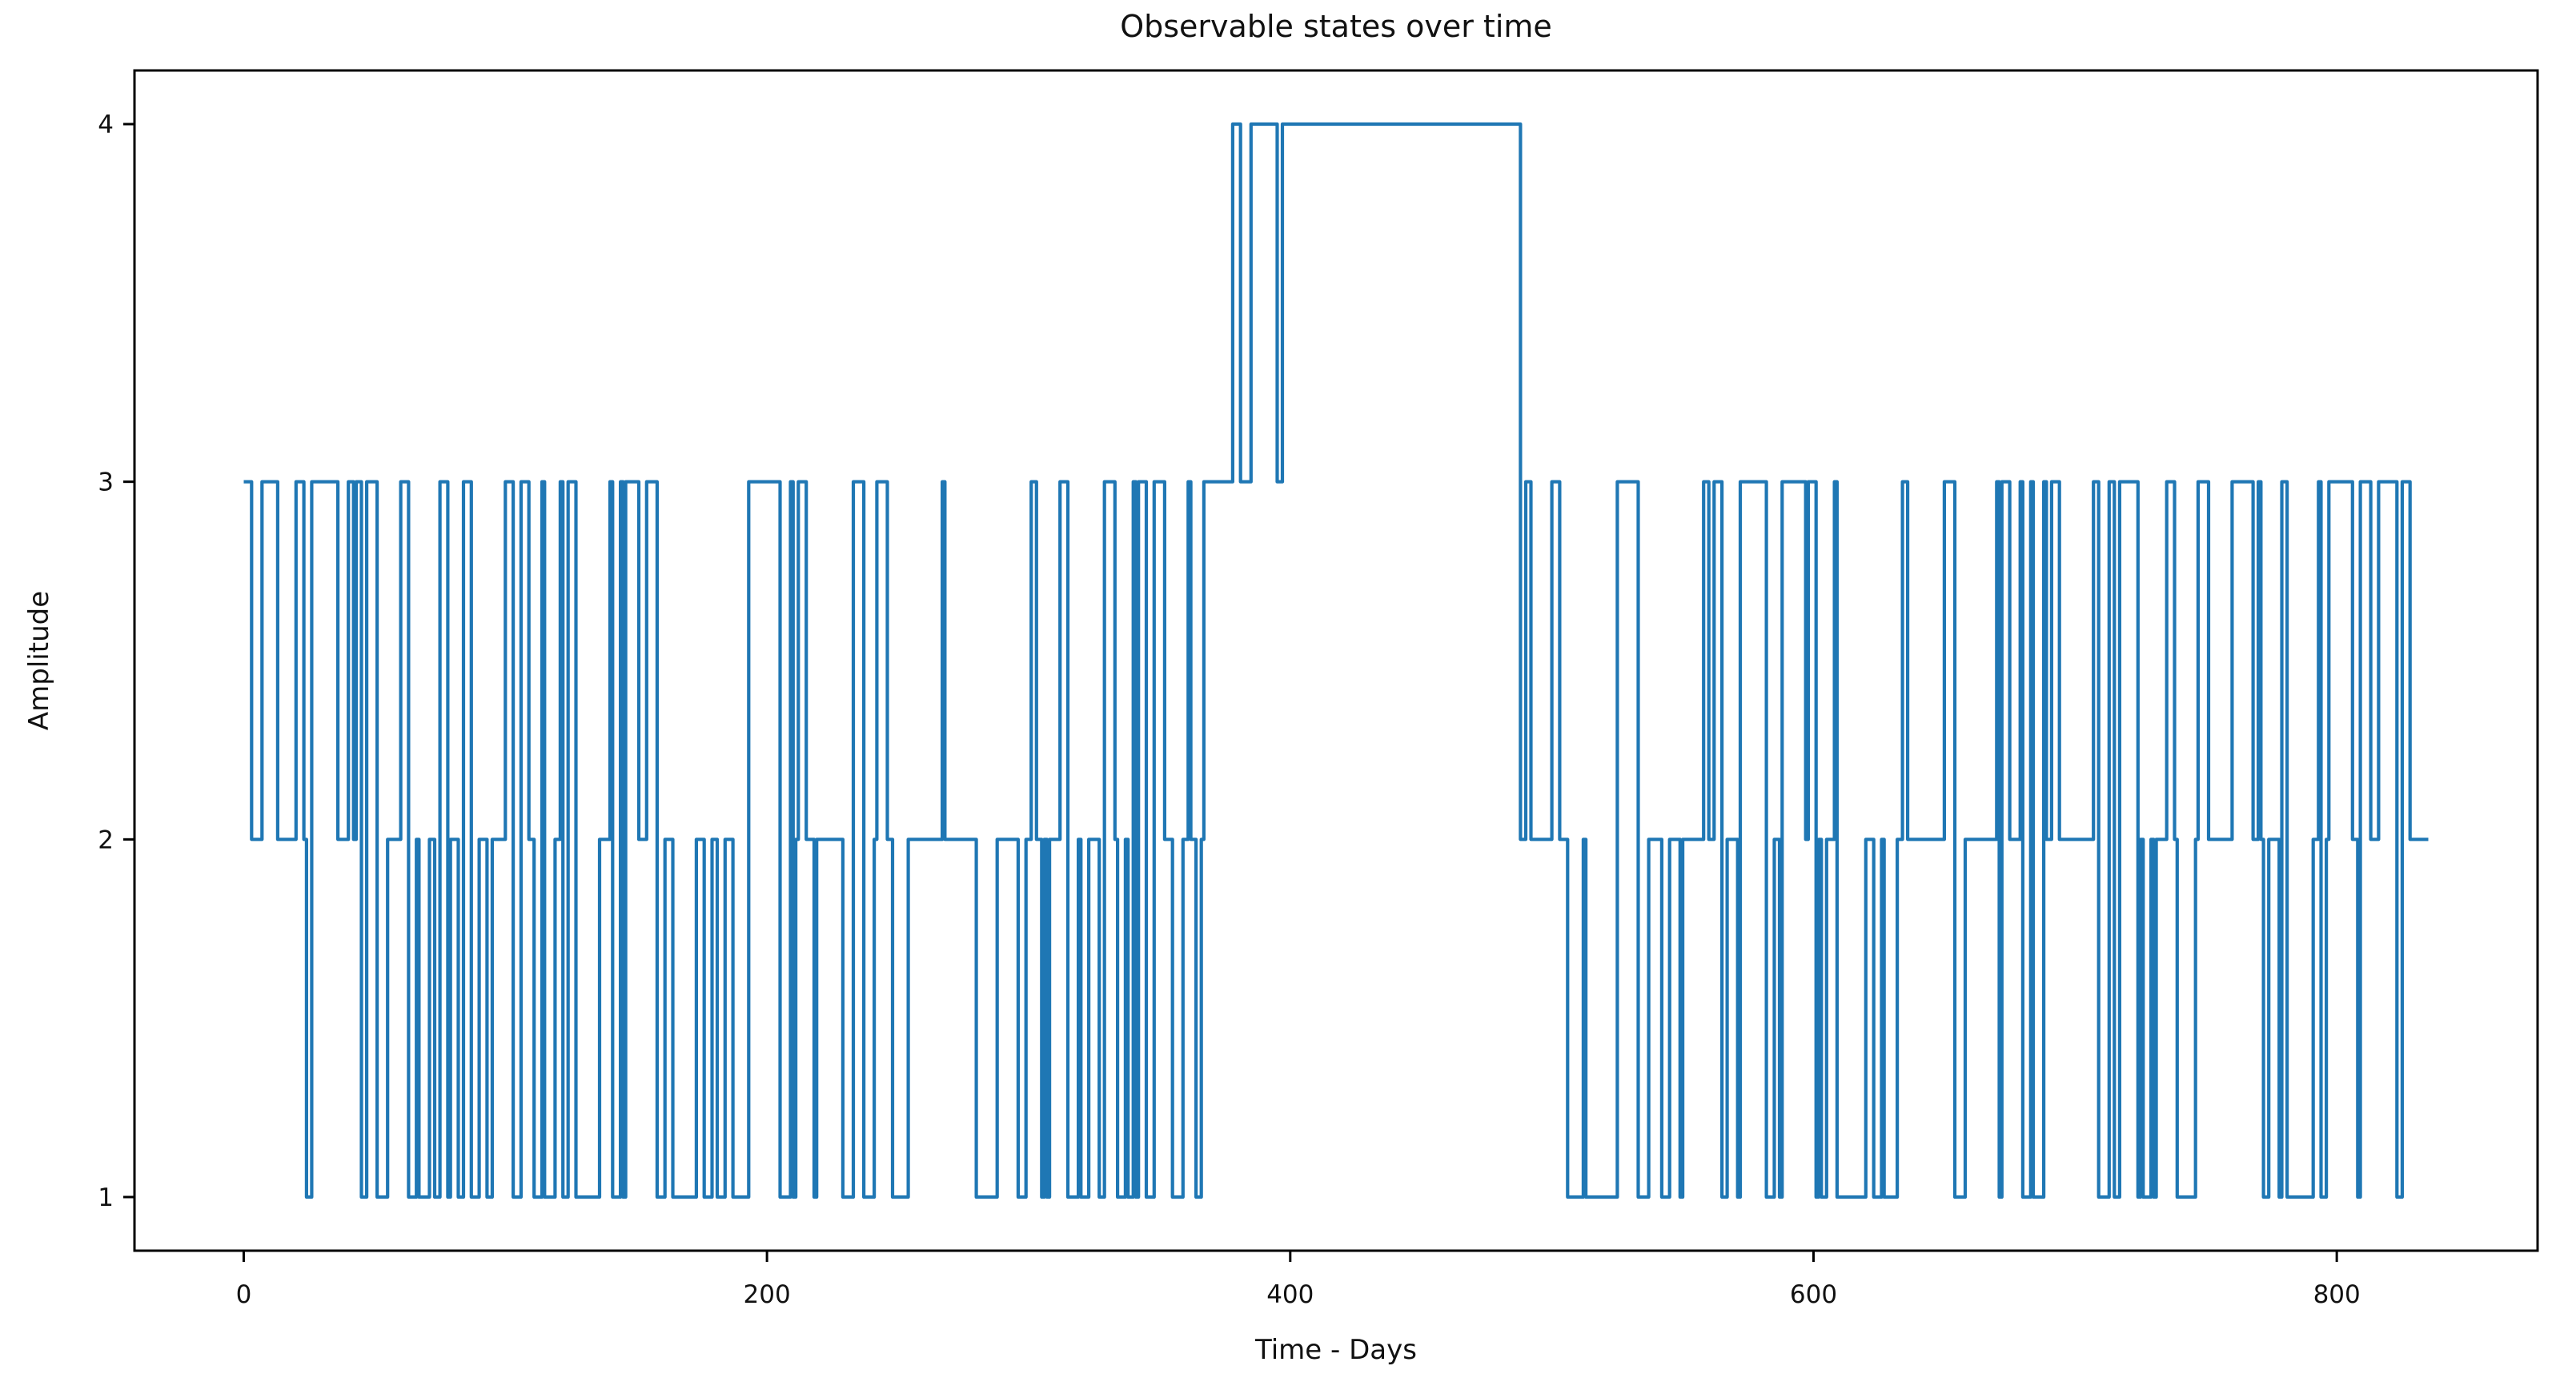 Image resolution: width=2576 pixels, height=1378 pixels. I want to click on x-tick-label: 400, so click(1290, 1294).